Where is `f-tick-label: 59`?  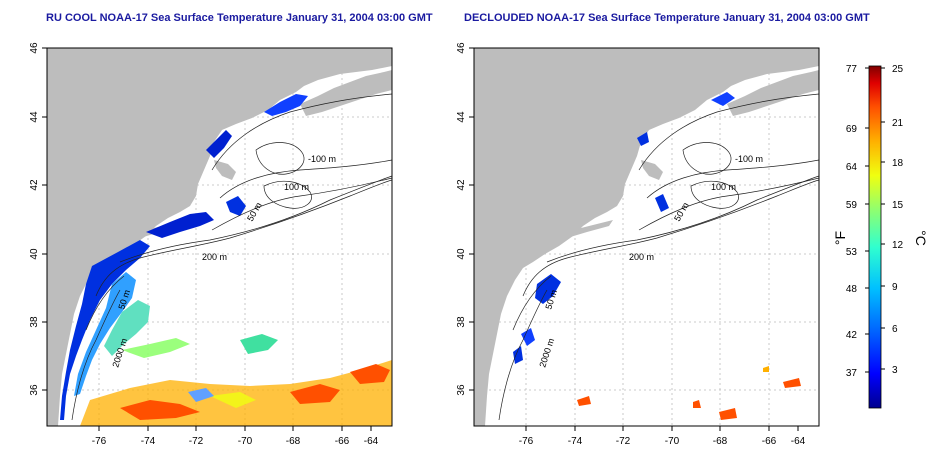
f-tick-label: 59 is located at coordinates (852, 205).